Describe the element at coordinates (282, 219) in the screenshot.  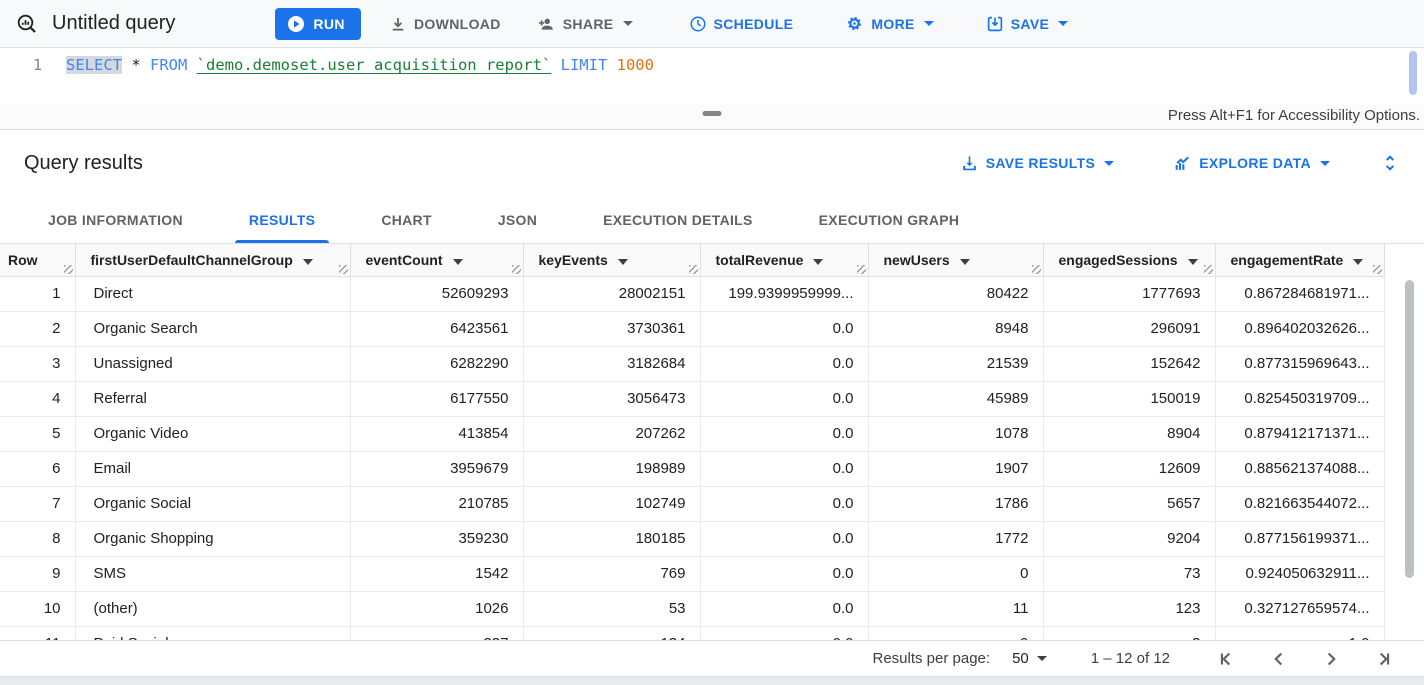
I see `tab-results: RESULTS` at that location.